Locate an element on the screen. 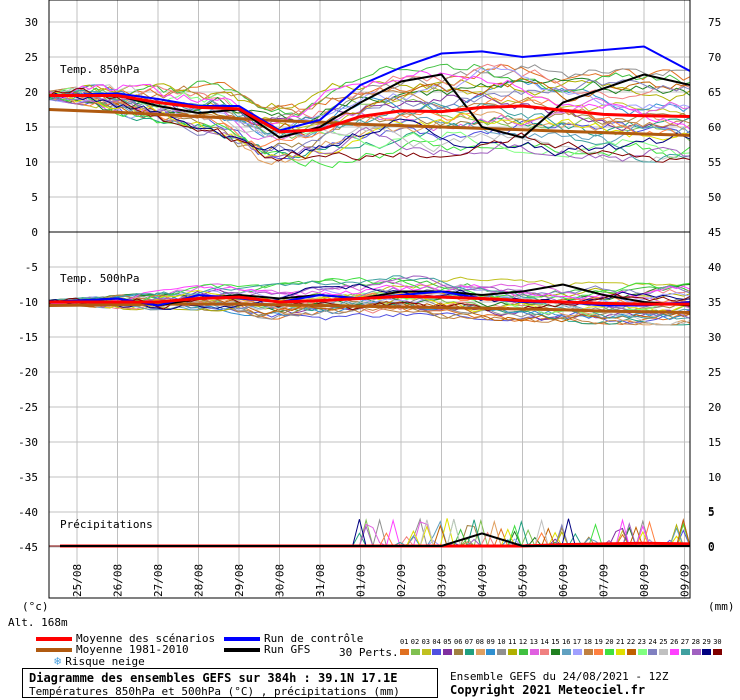  pert-number: 12 is located at coordinates (523, 642).